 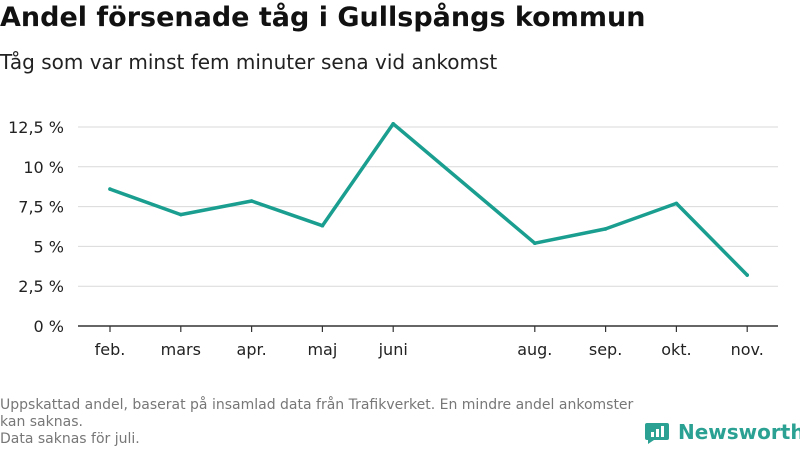 I want to click on x-tick-label: apr., so click(x=252, y=349).